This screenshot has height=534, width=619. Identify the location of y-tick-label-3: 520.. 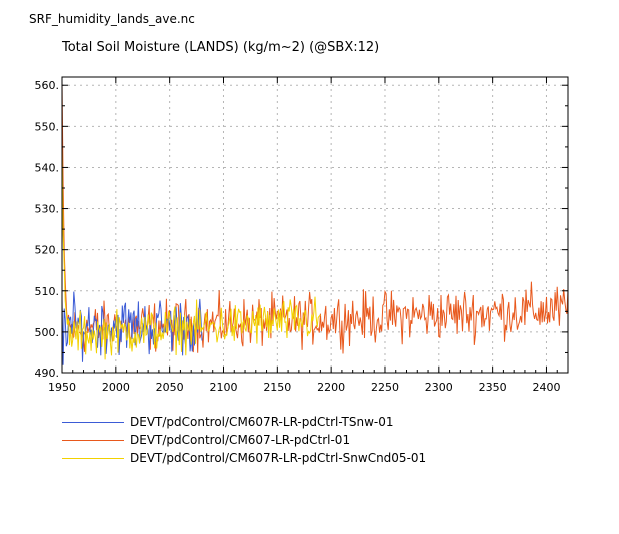
(47, 250).